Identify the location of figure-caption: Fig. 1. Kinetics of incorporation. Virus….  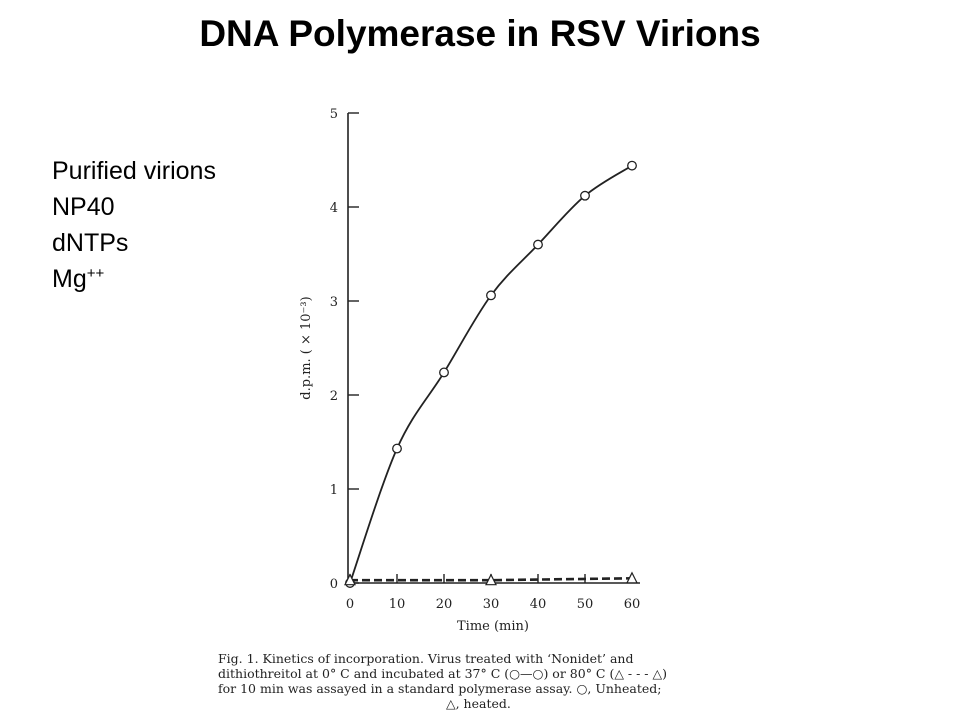
(488, 681).